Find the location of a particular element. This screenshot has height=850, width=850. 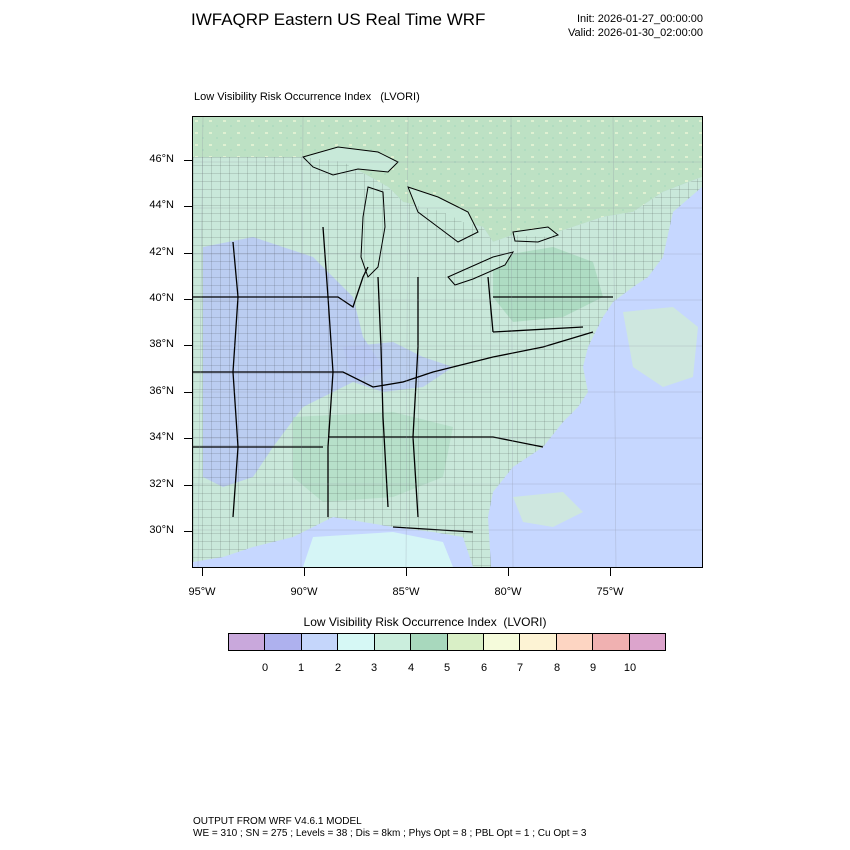

ocean-patch-south is located at coordinates (548, 509).